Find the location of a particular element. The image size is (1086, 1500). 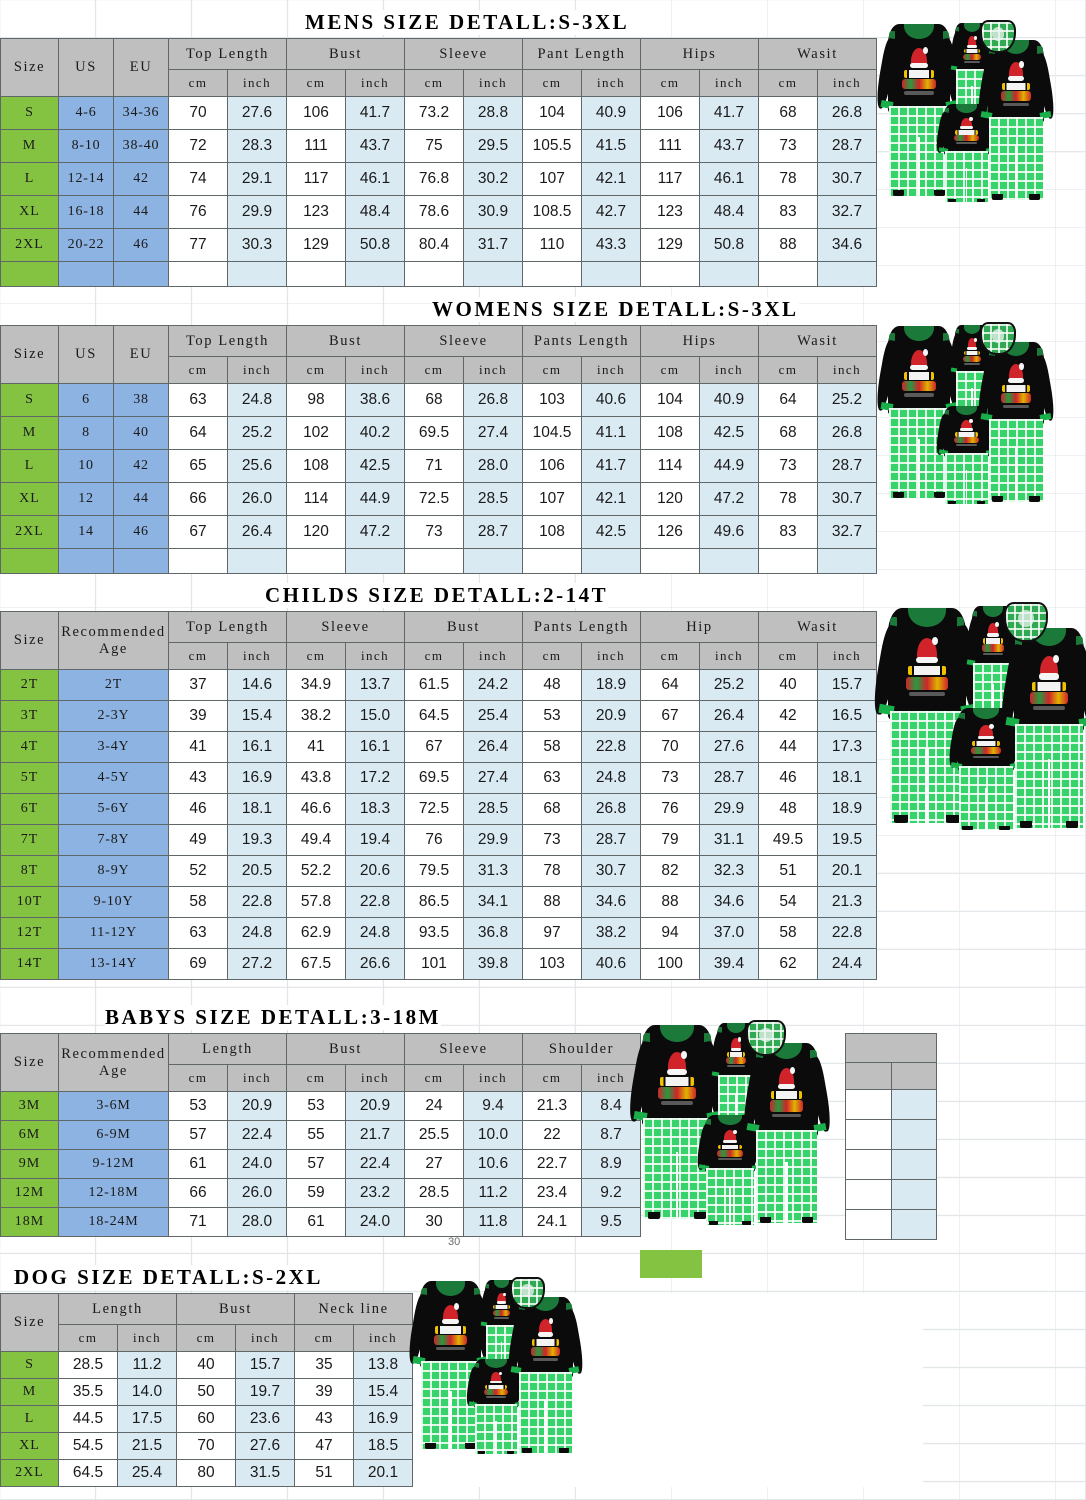

cell-measure: 24 is located at coordinates (434, 1106).